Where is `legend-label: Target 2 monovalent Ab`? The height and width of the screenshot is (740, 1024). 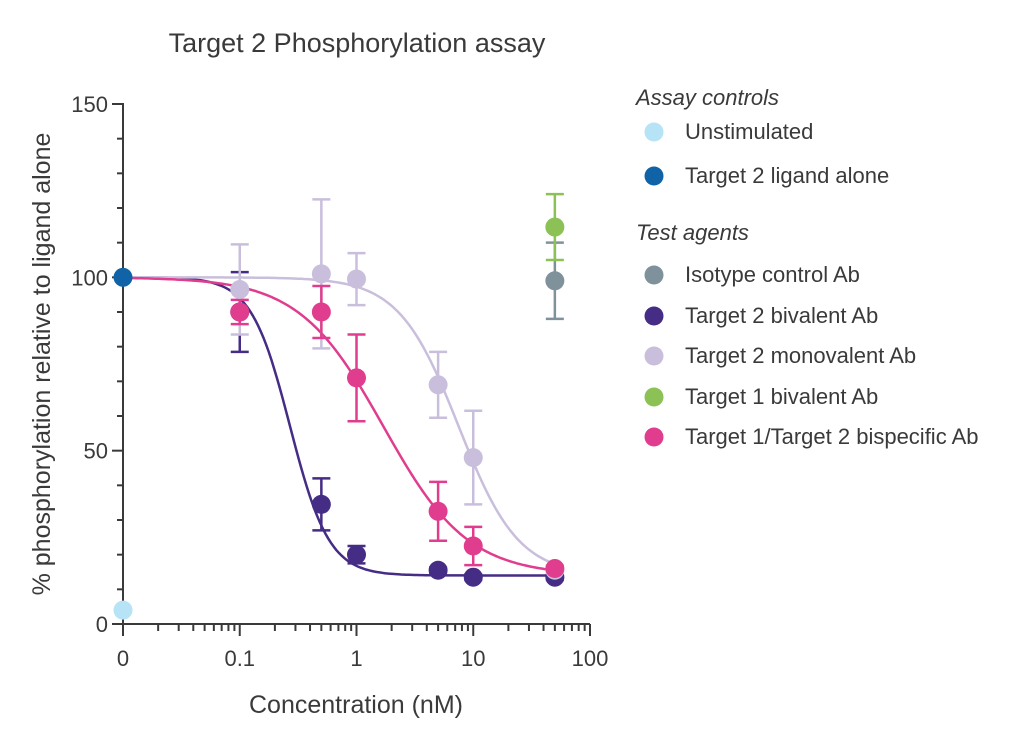
legend-label: Target 2 monovalent Ab is located at coordinates (800, 355).